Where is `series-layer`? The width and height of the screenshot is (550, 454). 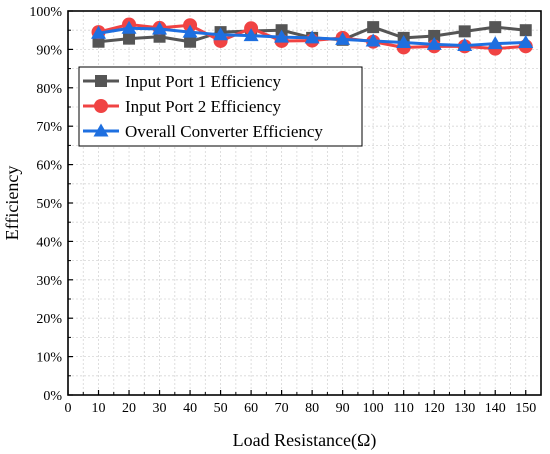 series-layer is located at coordinates (312, 36).